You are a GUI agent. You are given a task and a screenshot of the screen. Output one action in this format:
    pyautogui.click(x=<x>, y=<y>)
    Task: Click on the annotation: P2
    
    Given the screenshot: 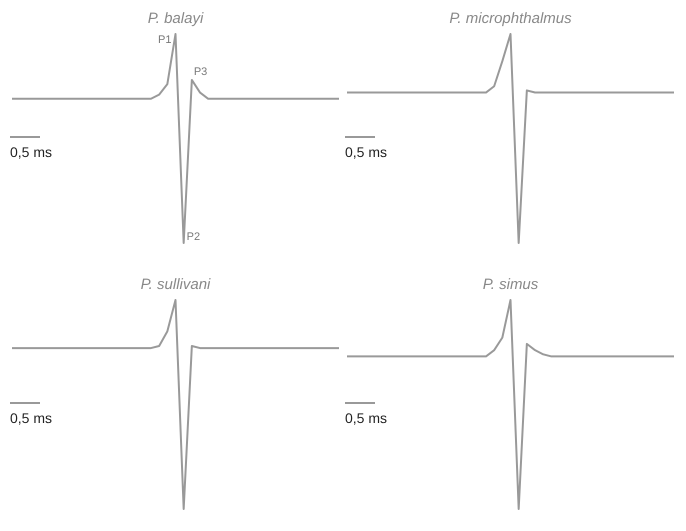 What is the action you would take?
    pyautogui.click(x=193, y=237)
    